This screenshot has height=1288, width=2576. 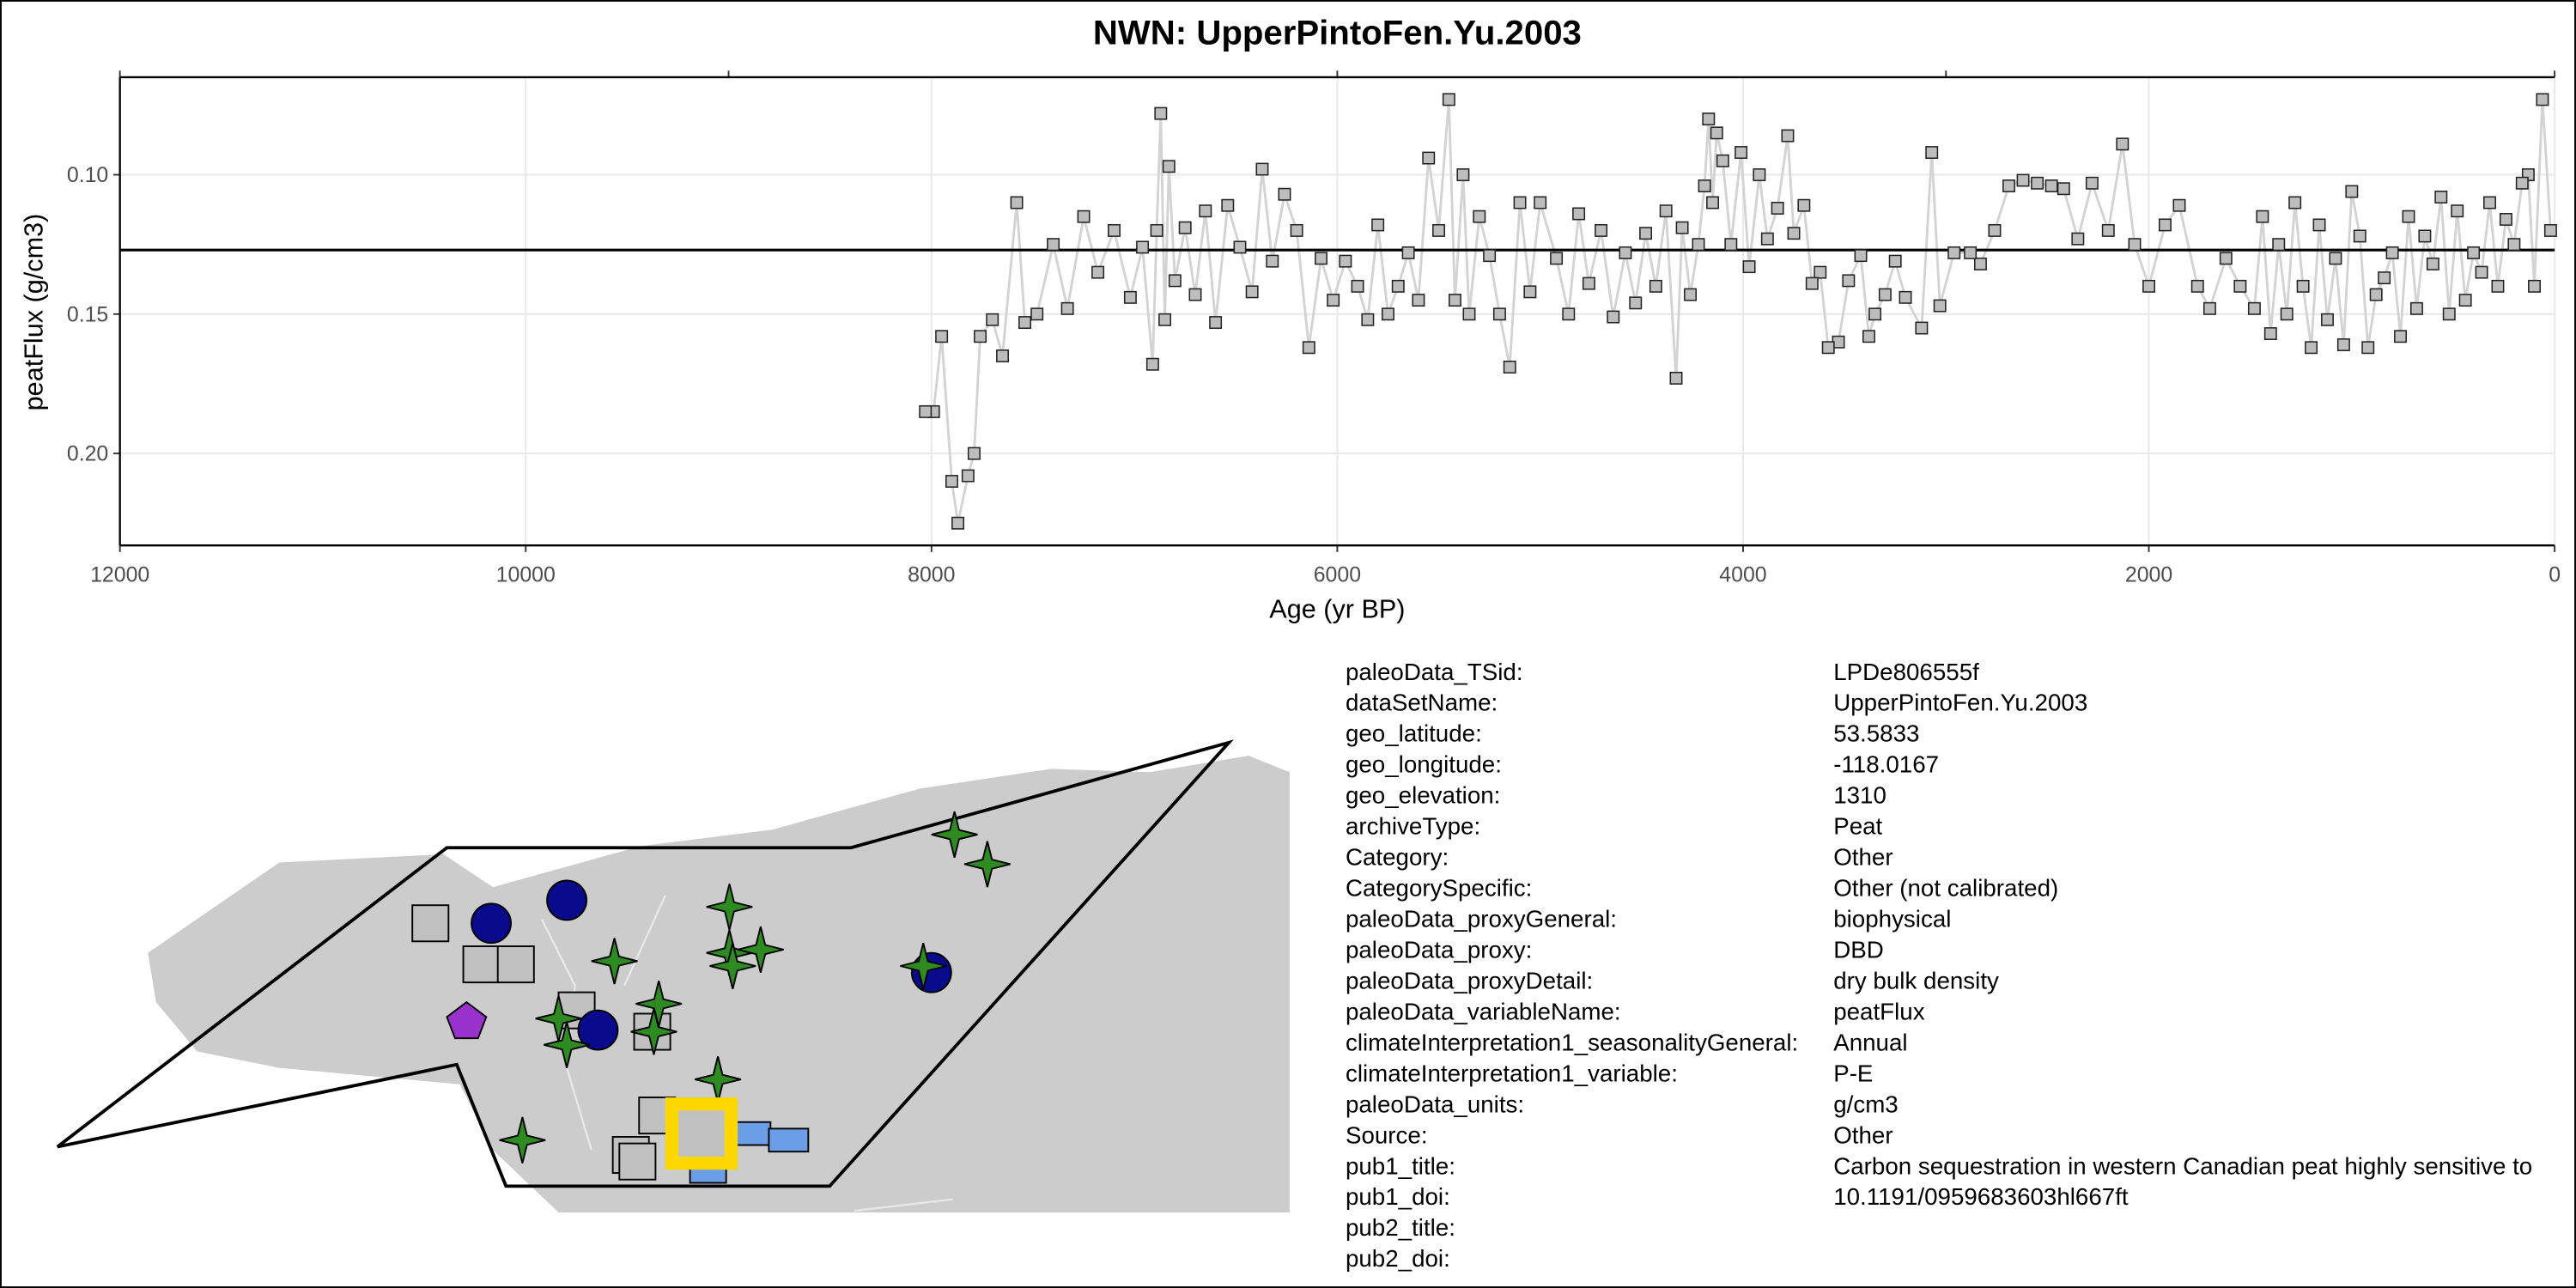 I want to click on meta-key: Category:, so click(x=1397, y=857).